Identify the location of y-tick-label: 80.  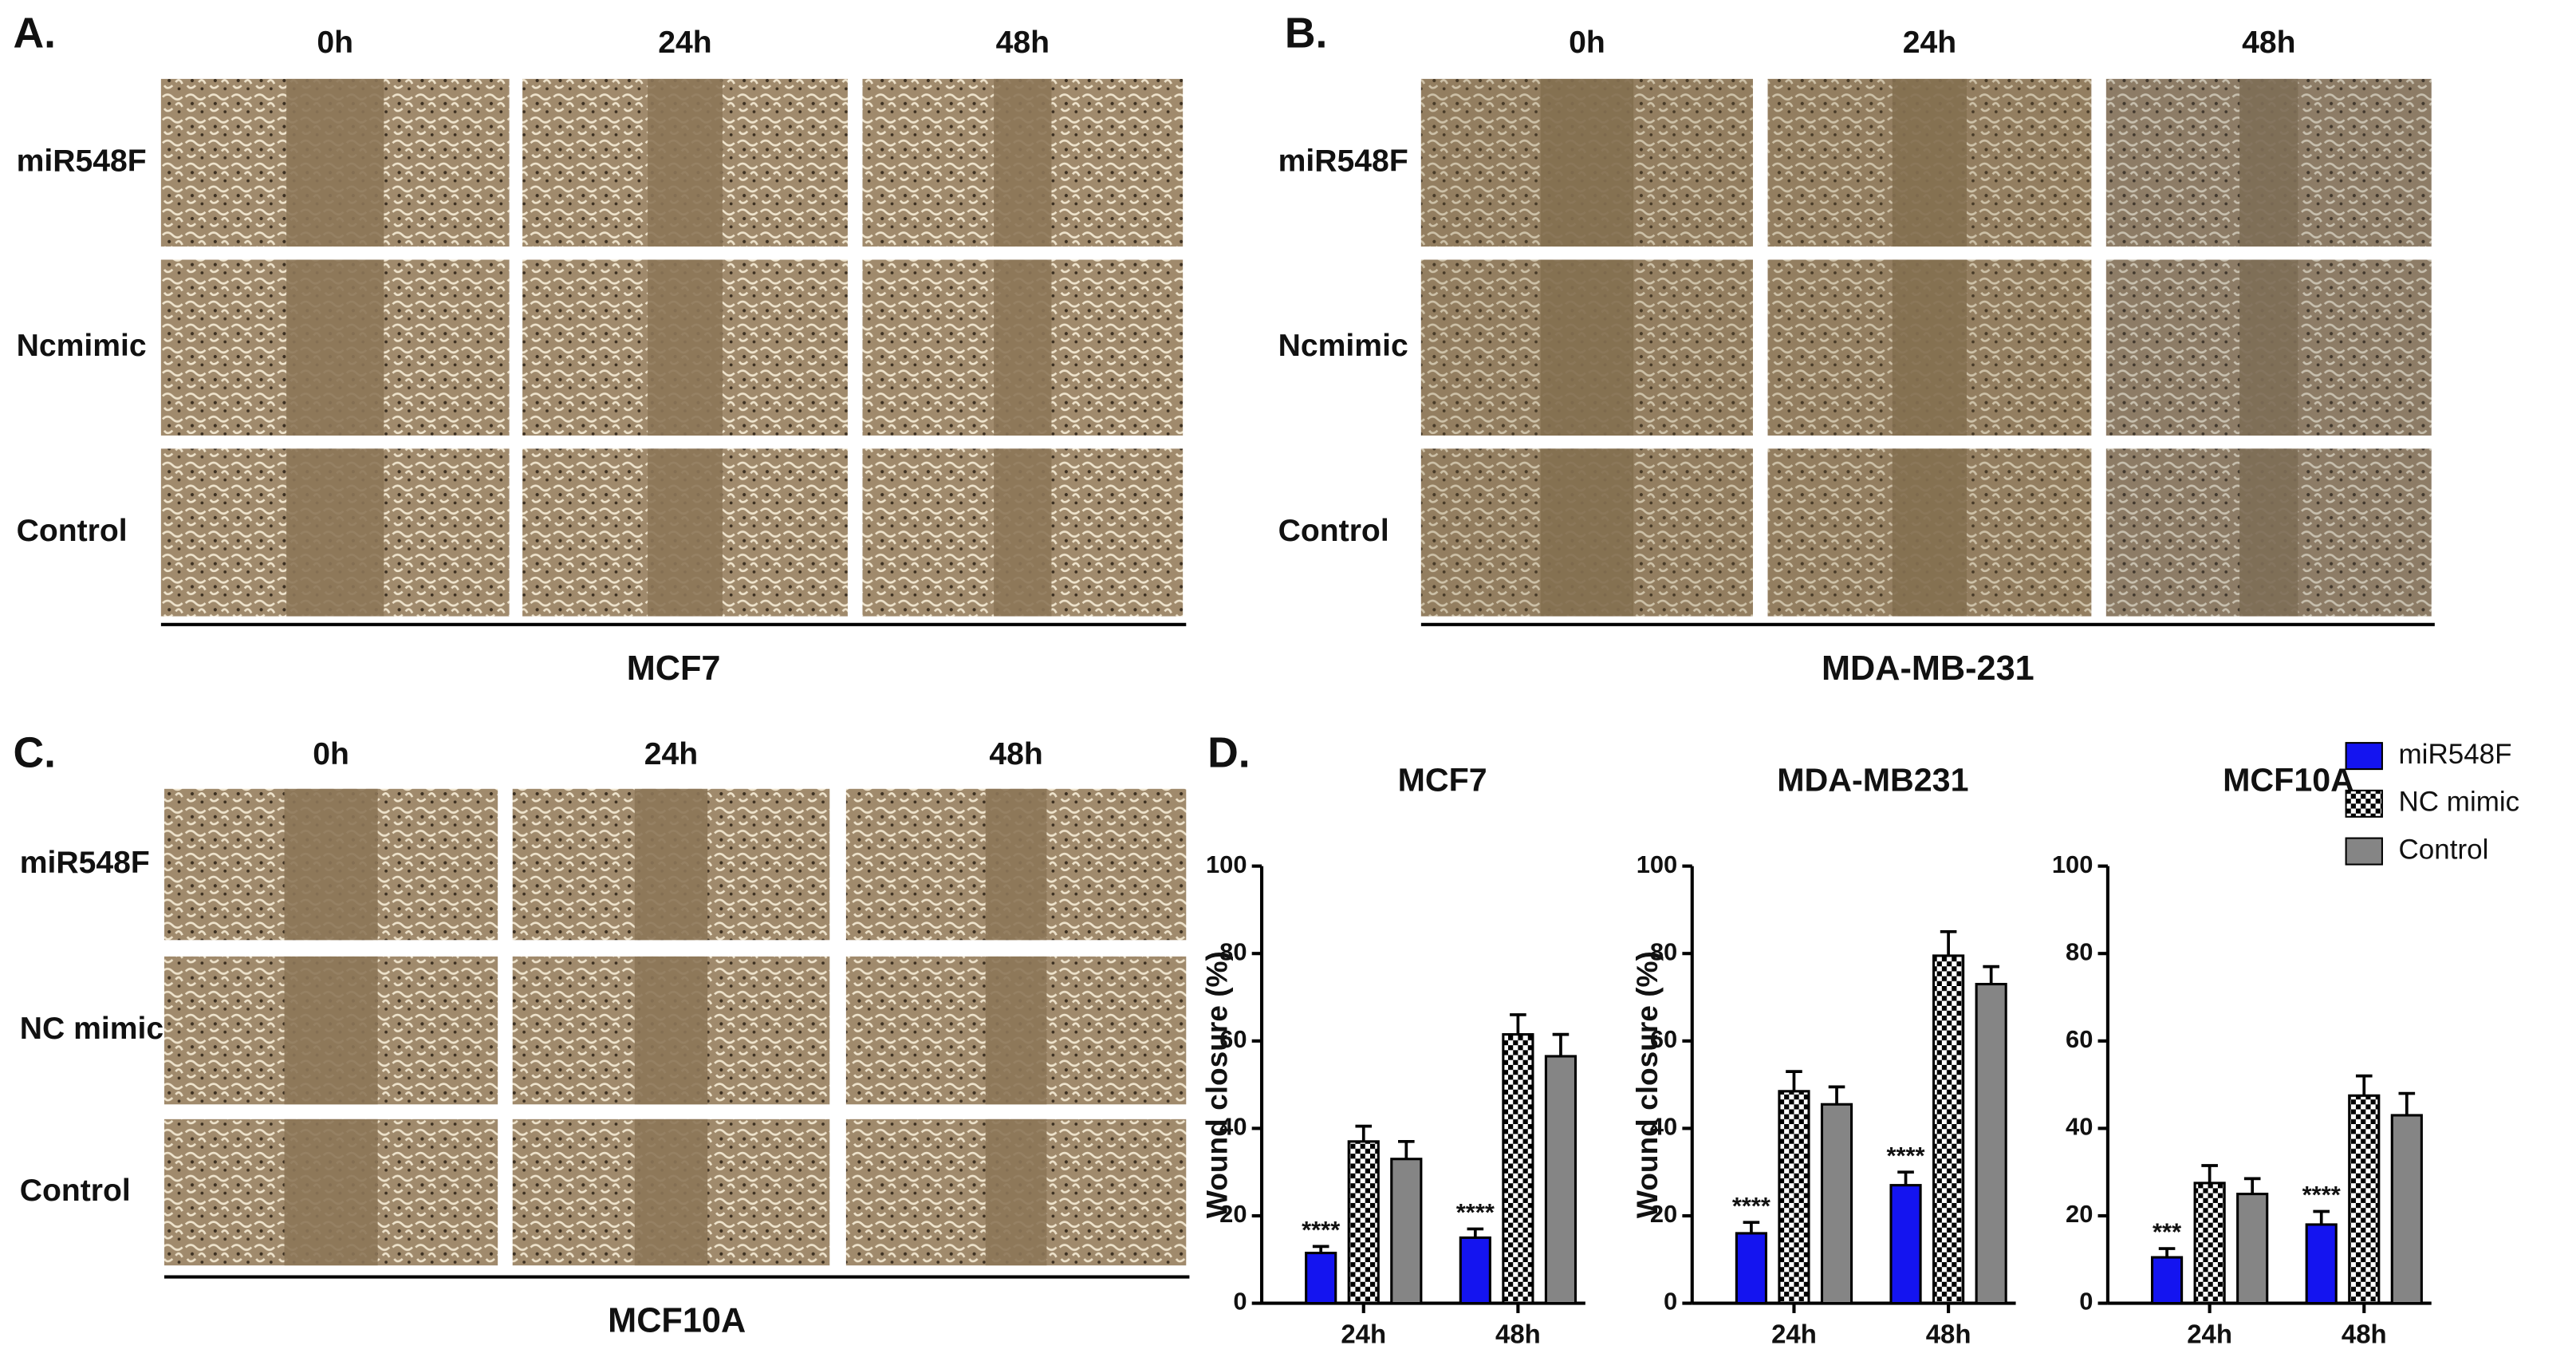
(1233, 951).